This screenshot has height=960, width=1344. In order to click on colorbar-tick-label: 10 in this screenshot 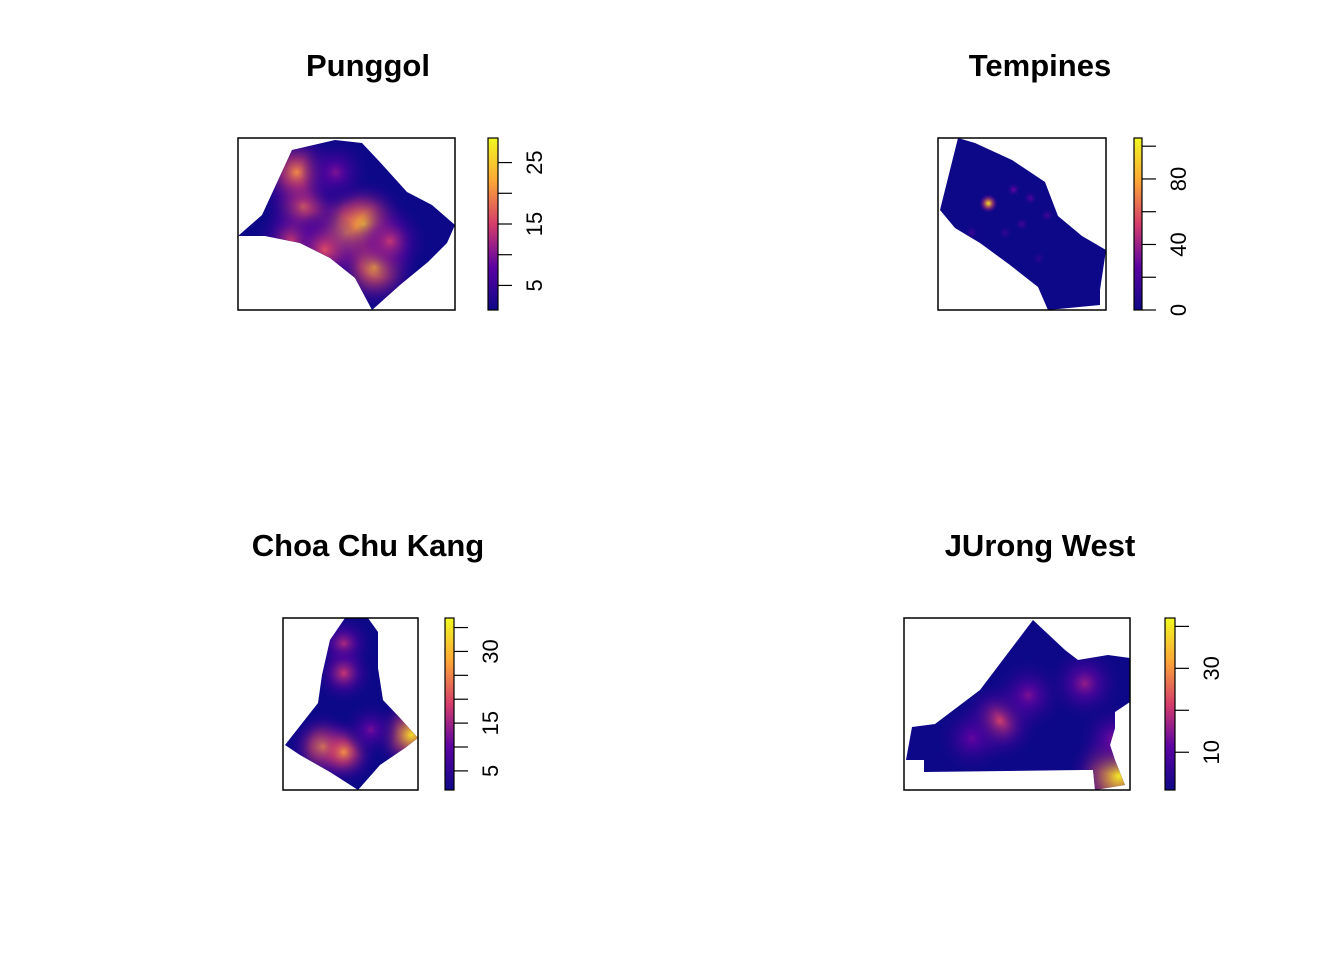, I will do `click(1211, 752)`.